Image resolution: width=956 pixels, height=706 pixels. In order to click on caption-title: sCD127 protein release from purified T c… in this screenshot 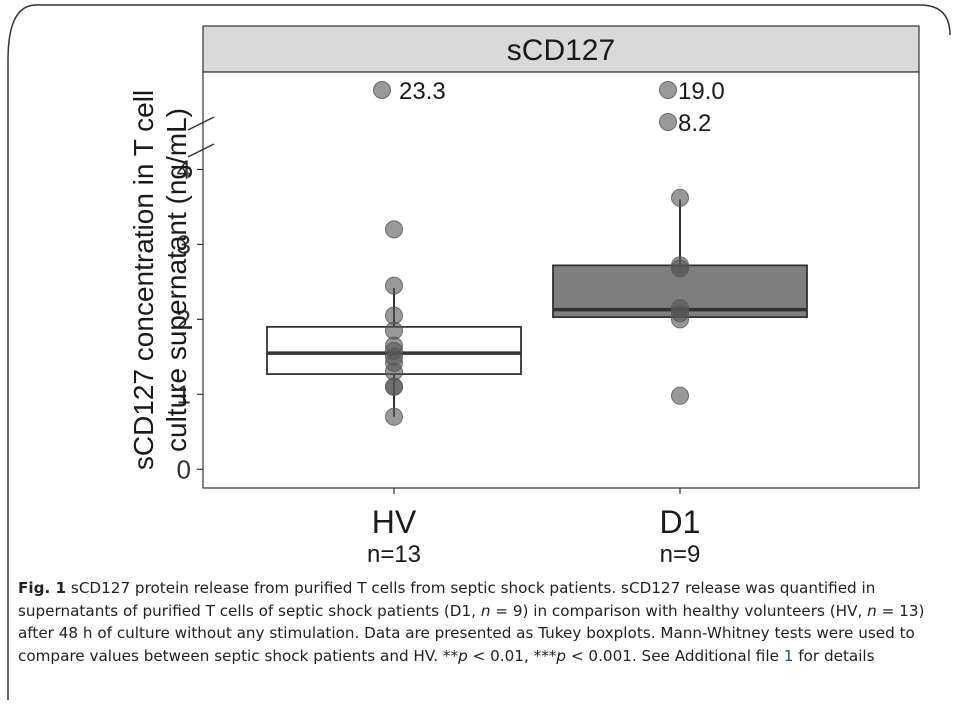, I will do `click(341, 588)`.